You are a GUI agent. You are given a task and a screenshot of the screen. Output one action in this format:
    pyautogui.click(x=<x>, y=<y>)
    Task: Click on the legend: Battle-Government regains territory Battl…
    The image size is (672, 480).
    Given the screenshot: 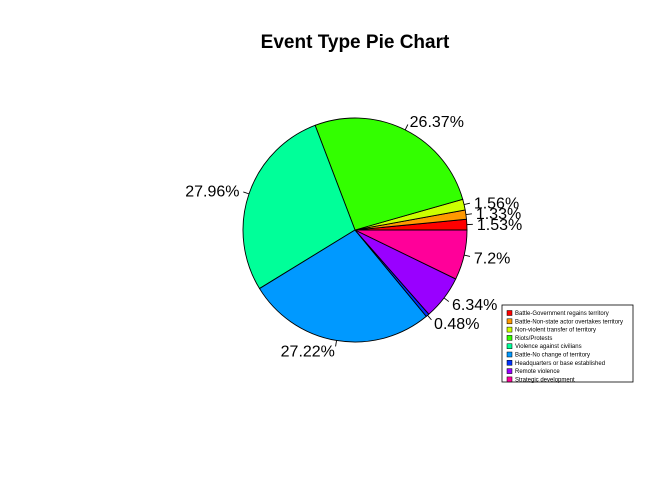 What is the action you would take?
    pyautogui.click(x=567, y=343)
    